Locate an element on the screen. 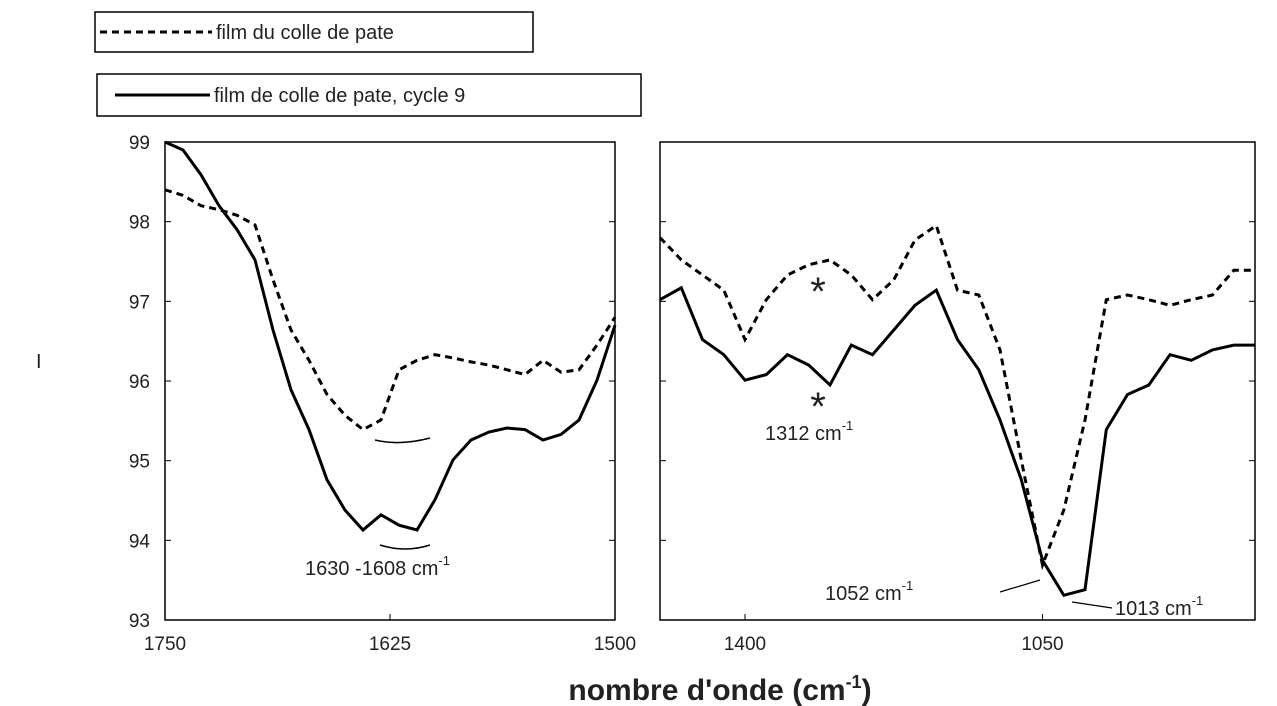 Image resolution: width=1277 pixels, height=706 pixels. annotation-text: 1052 cm is located at coordinates (863, 594).